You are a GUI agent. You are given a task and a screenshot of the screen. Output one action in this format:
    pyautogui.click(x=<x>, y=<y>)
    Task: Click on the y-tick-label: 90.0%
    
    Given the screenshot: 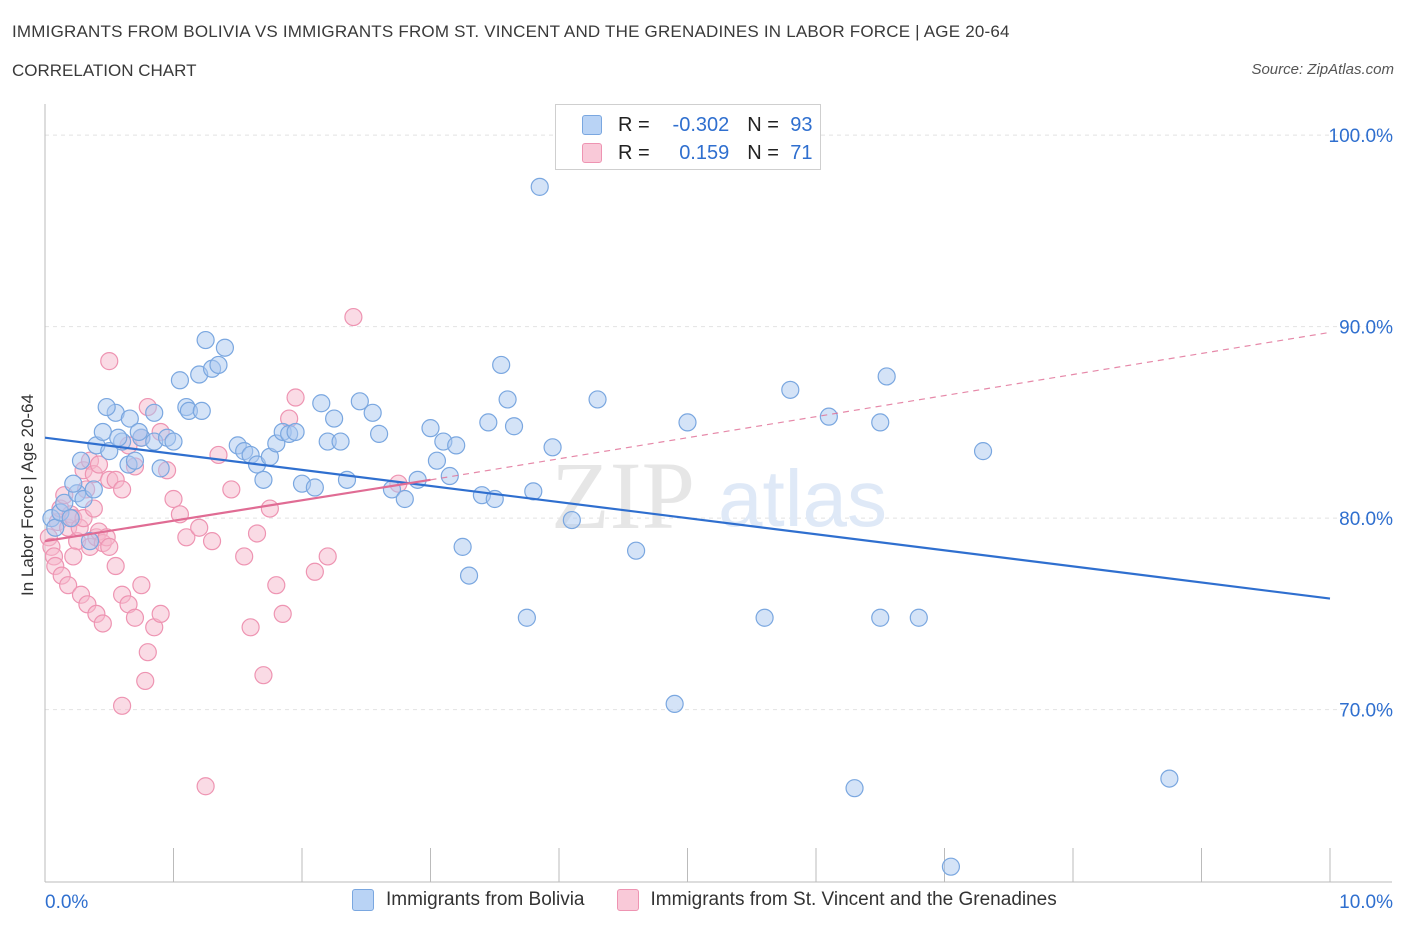 What is the action you would take?
    pyautogui.click(x=1366, y=328)
    